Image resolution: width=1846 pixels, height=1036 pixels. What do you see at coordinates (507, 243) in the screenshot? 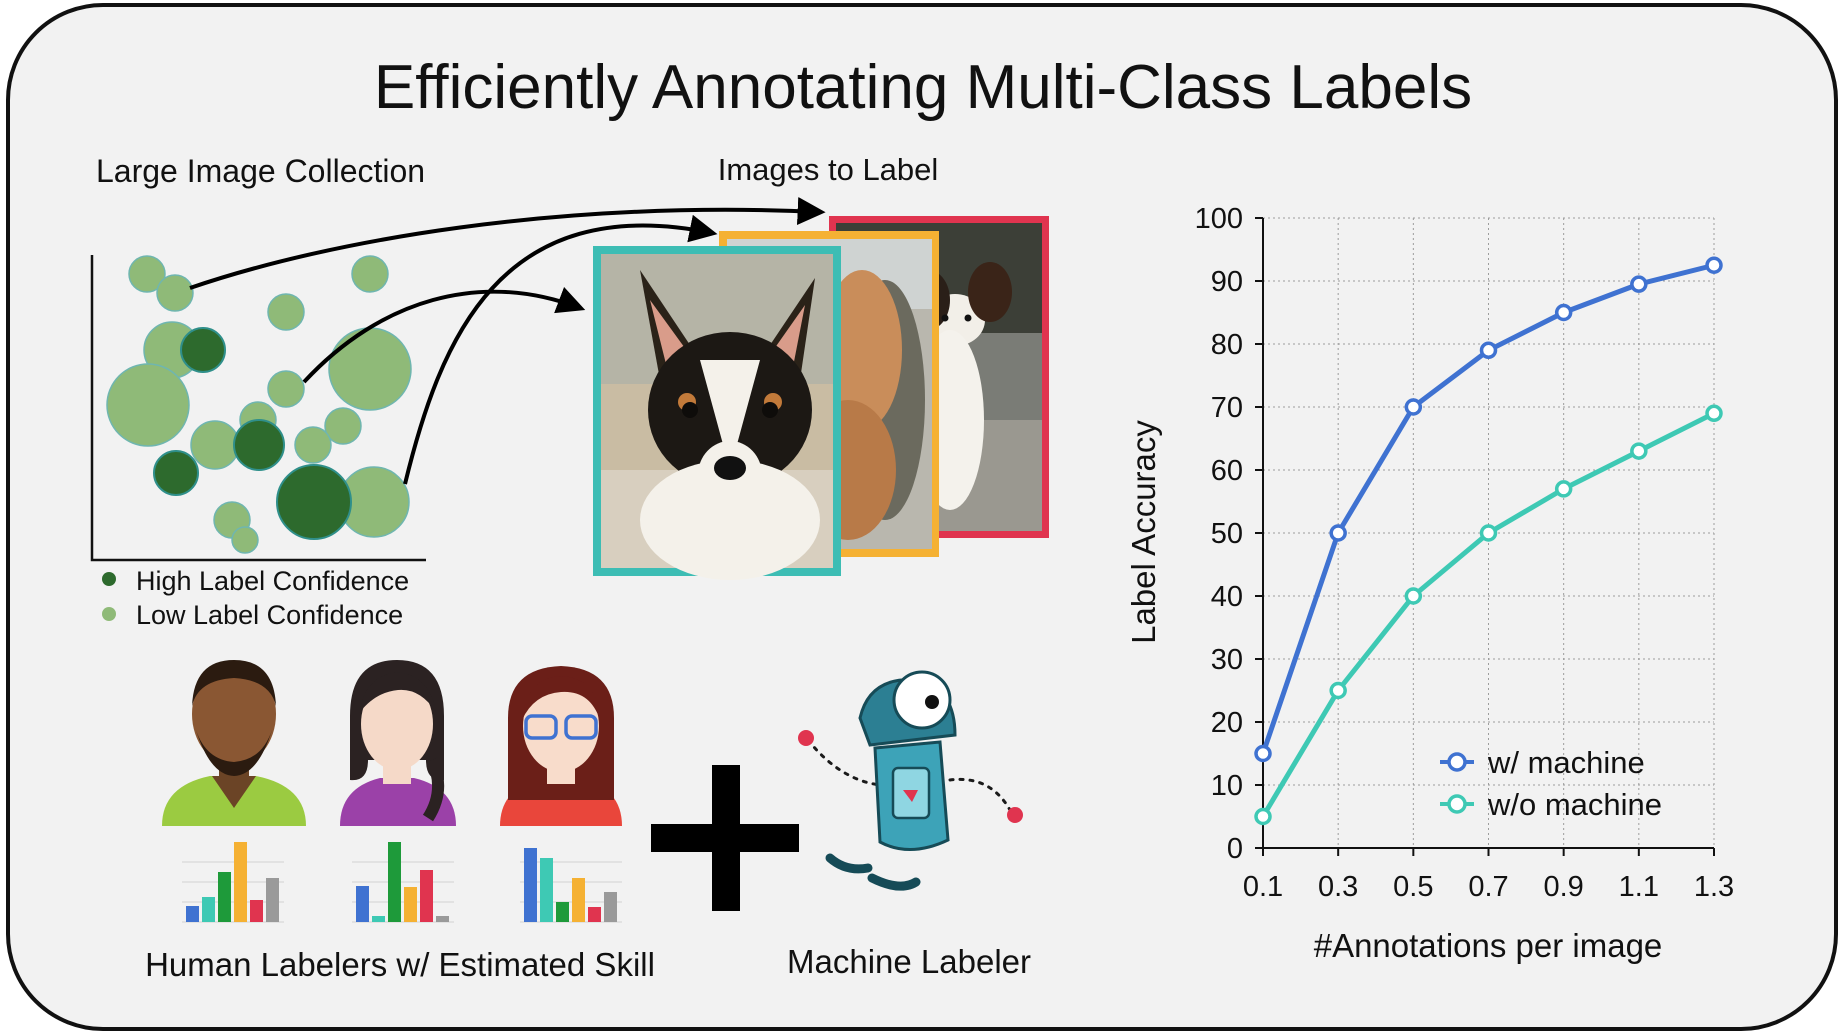
I see `arrow-to-back-image` at bounding box center [507, 243].